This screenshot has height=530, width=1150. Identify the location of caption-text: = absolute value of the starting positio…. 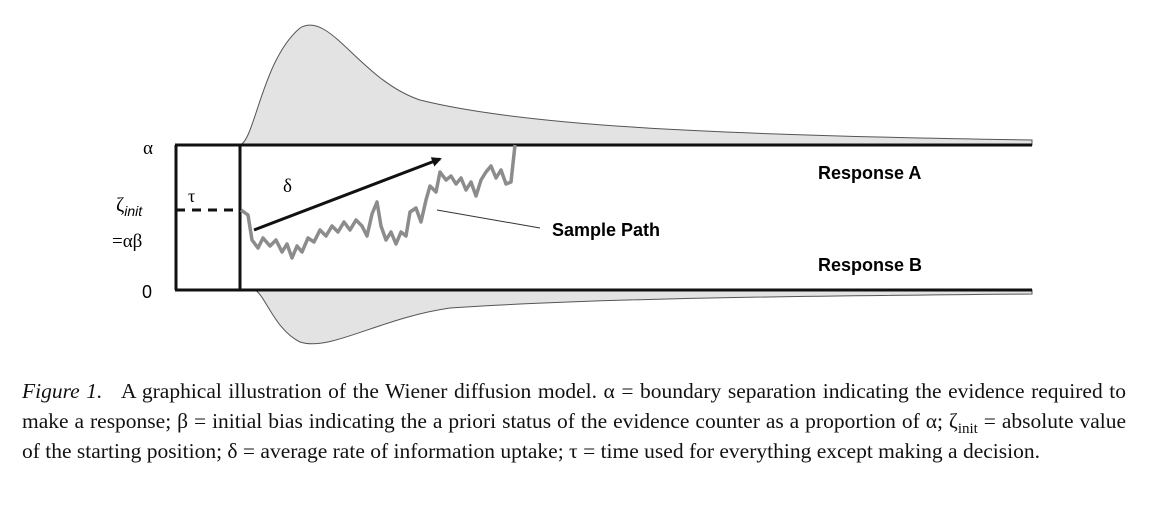
(574, 436).